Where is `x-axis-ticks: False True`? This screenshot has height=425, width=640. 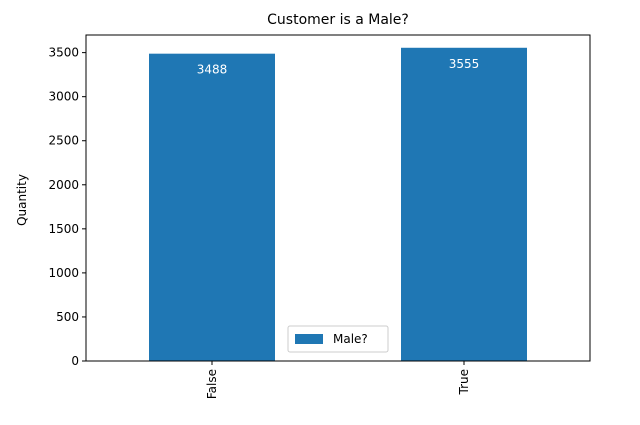 x-axis-ticks: False True is located at coordinates (338, 380).